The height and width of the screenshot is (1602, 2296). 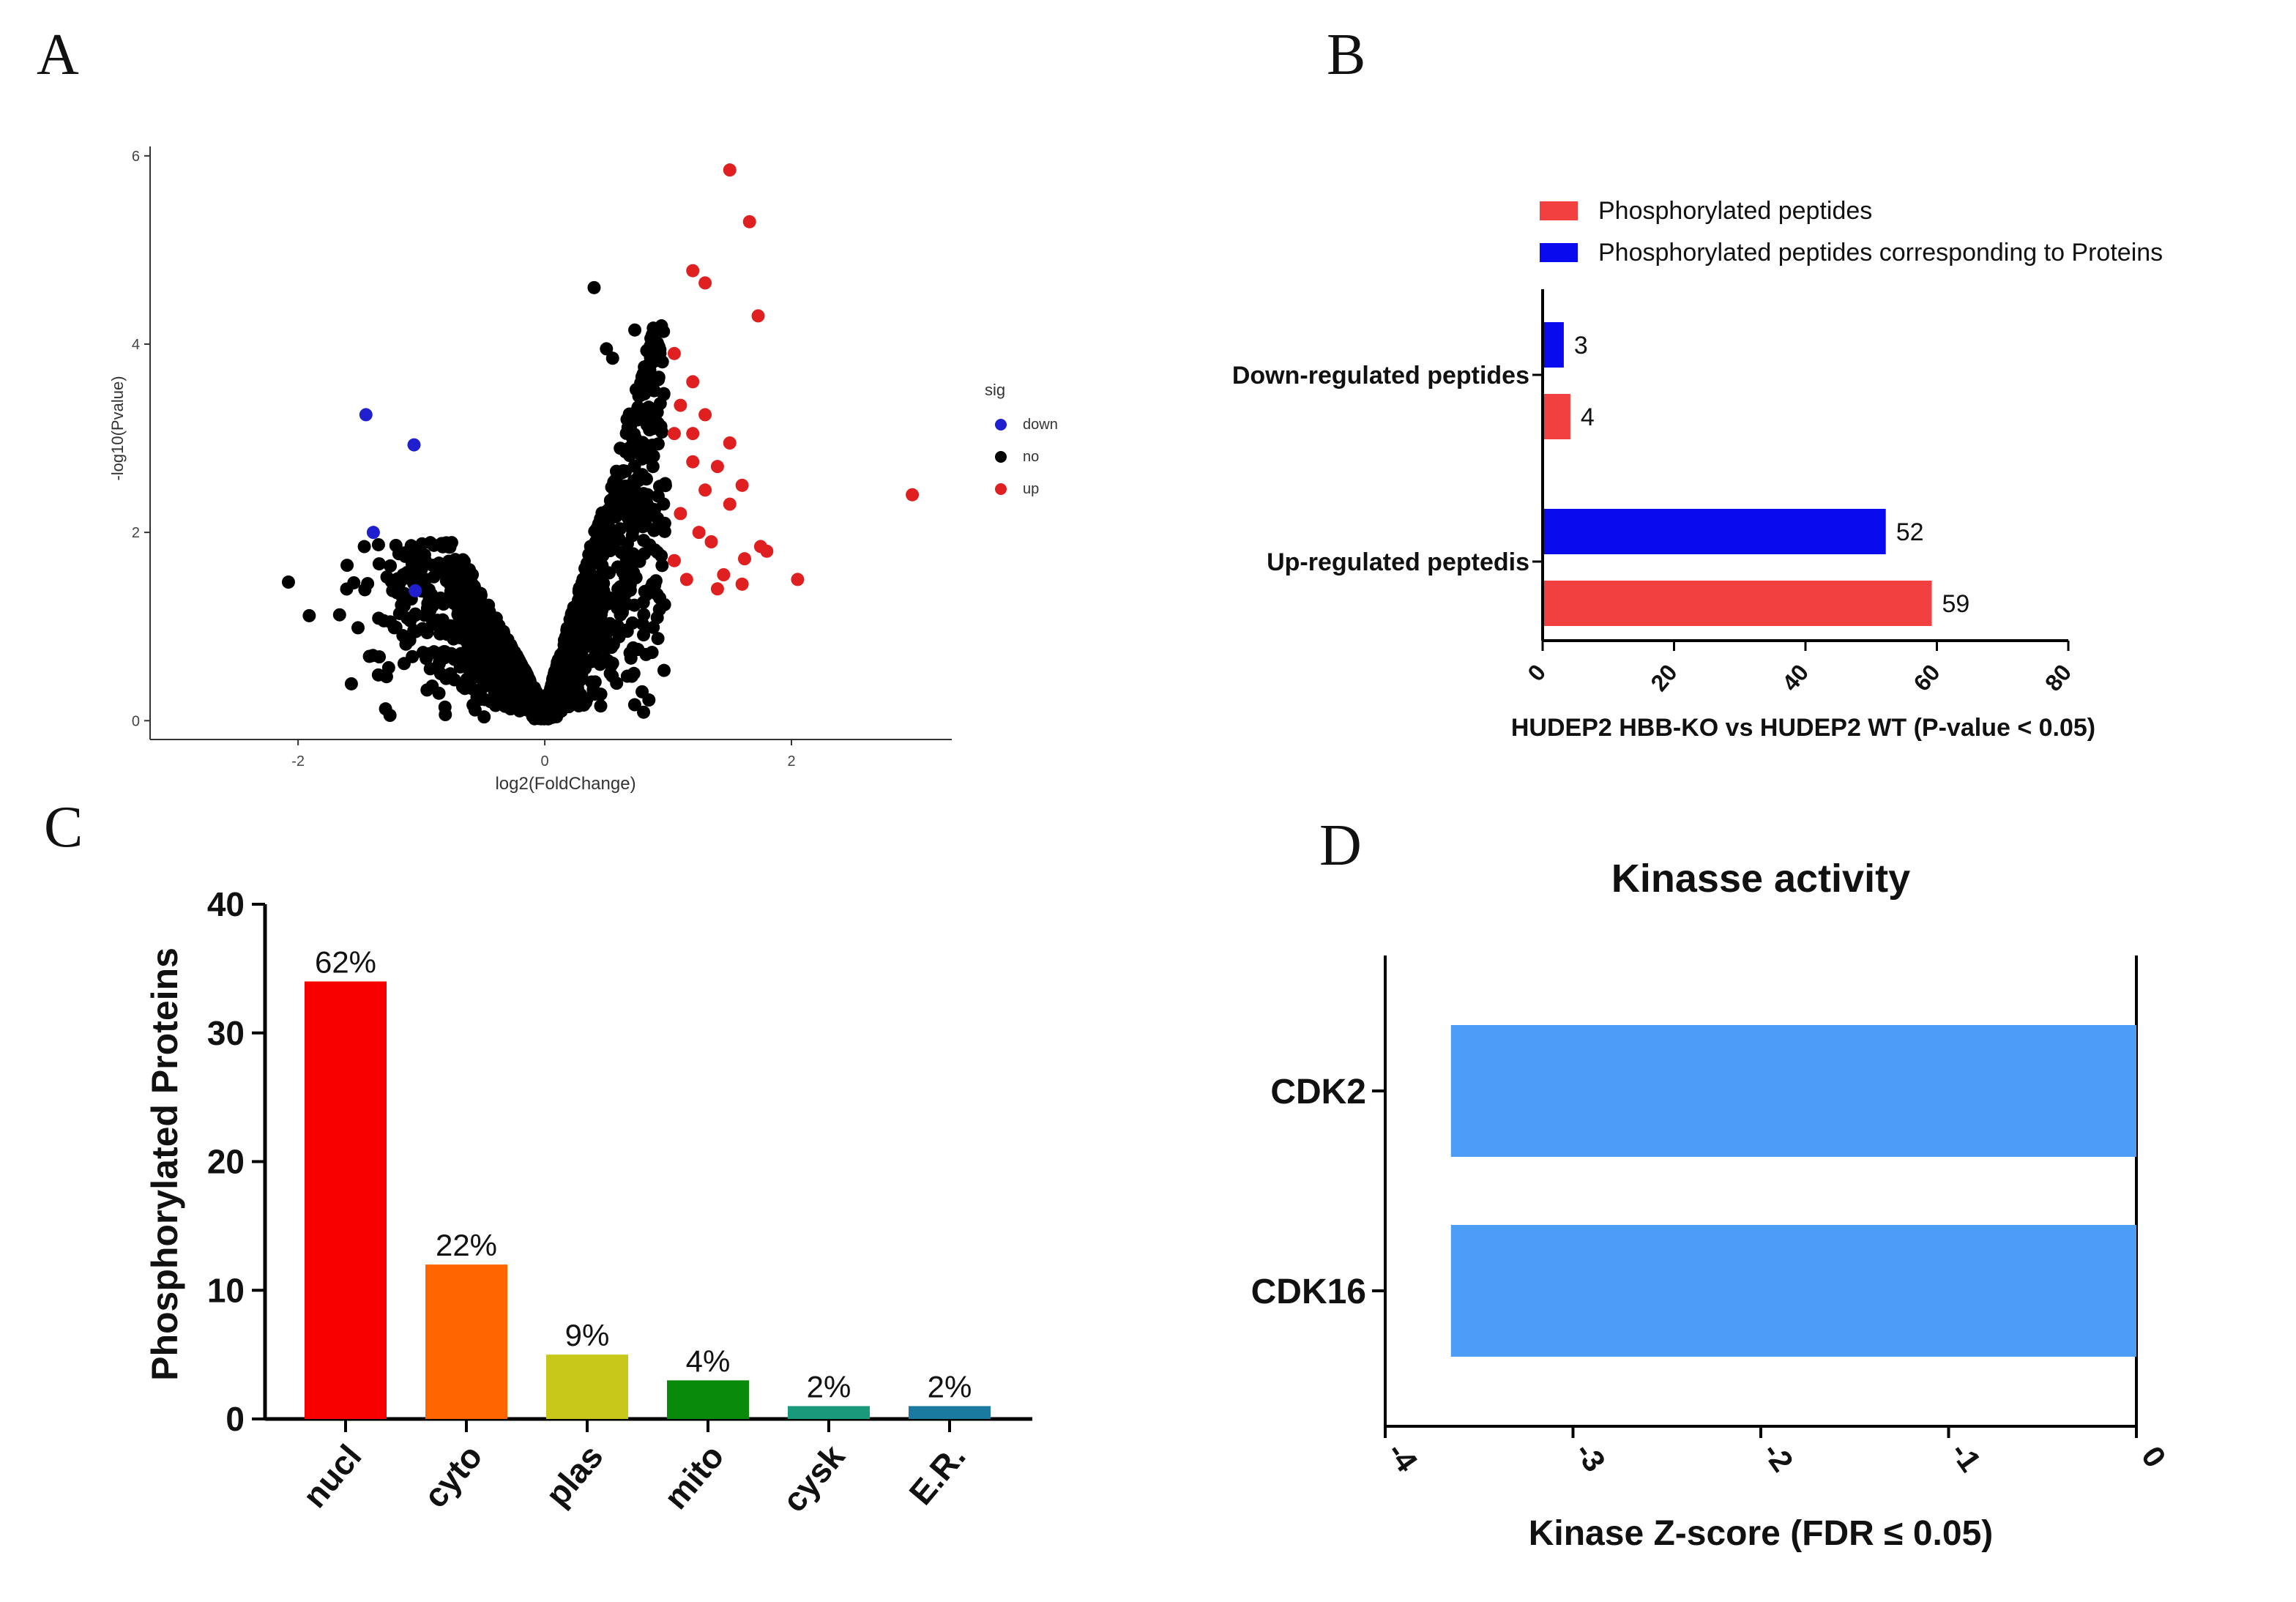 I want to click on panel-label-b: B, so click(x=1346, y=55).